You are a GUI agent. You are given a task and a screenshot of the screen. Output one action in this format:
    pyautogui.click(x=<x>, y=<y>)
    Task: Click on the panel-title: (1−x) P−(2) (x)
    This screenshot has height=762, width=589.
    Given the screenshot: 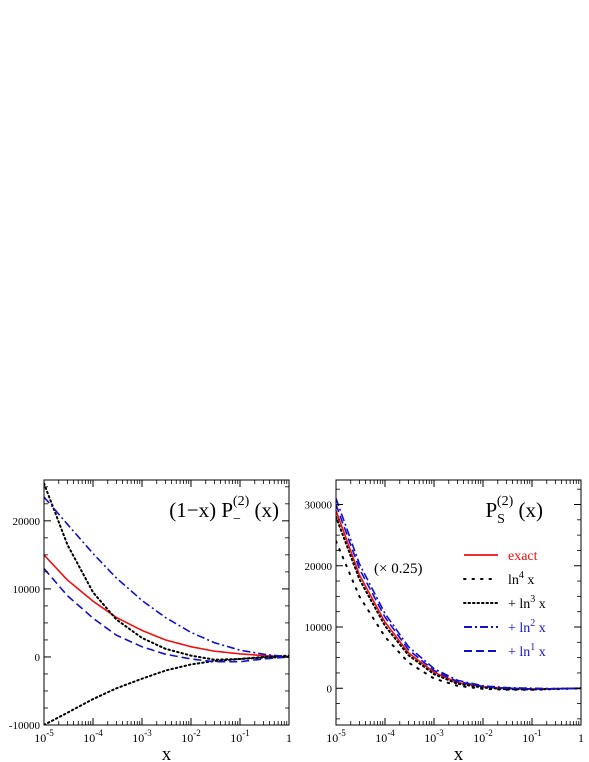 What is the action you would take?
    pyautogui.click(x=224, y=510)
    